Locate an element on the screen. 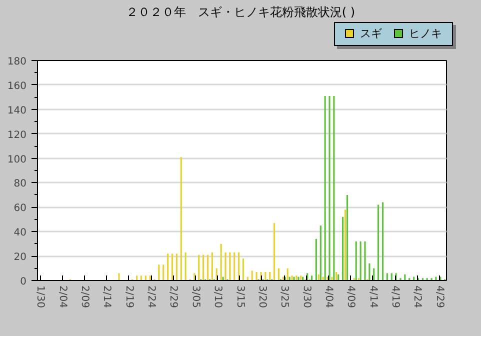 This screenshot has width=481, height=340. y-tick-label: 0 is located at coordinates (23, 282).